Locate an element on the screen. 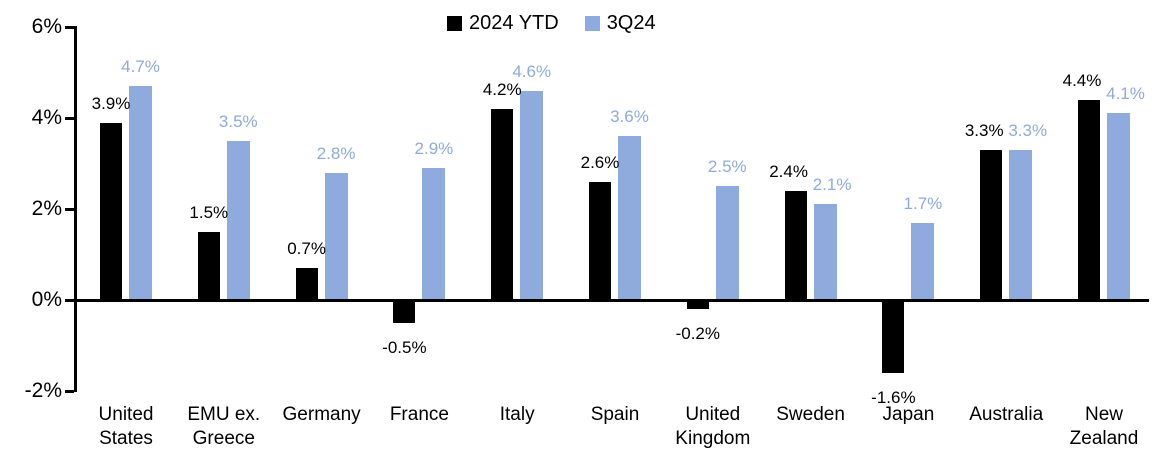  legend-item-3q24: 3Q24 is located at coordinates (620, 23).